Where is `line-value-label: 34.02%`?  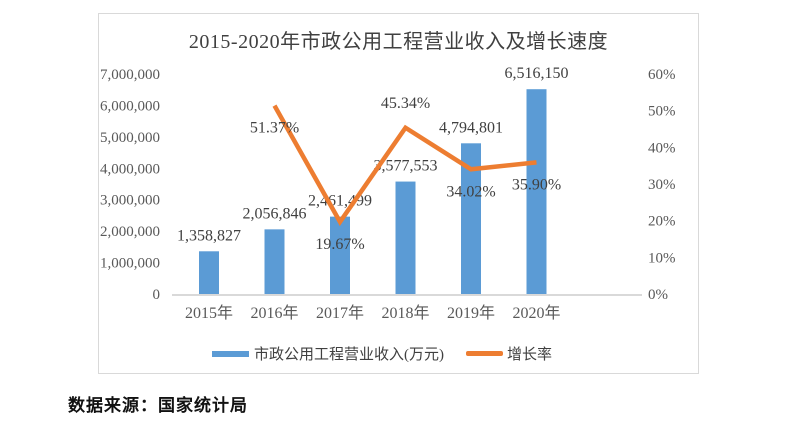 line-value-label: 34.02% is located at coordinates (470, 191).